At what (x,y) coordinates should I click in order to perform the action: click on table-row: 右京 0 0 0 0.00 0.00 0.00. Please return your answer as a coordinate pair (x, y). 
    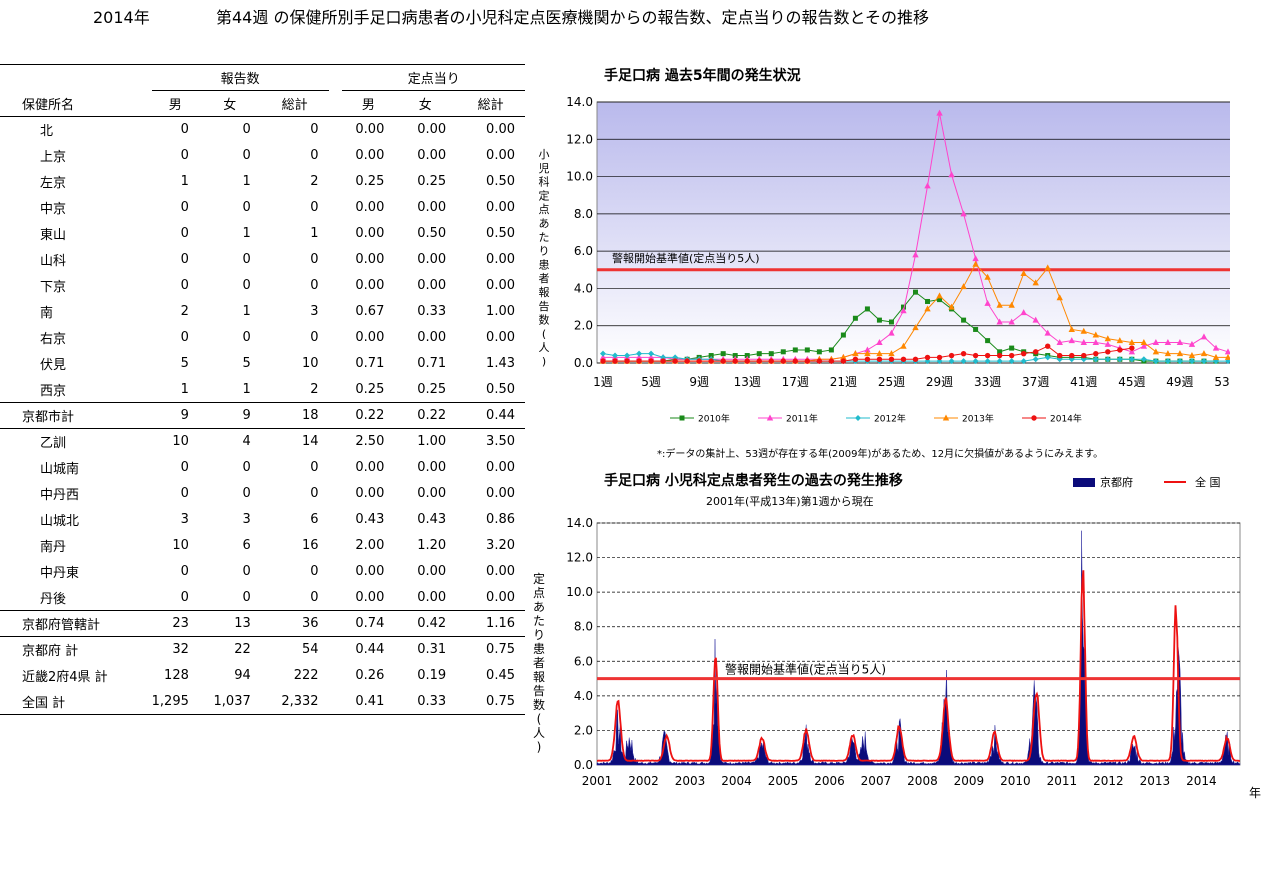
    Looking at the image, I should click on (262, 338).